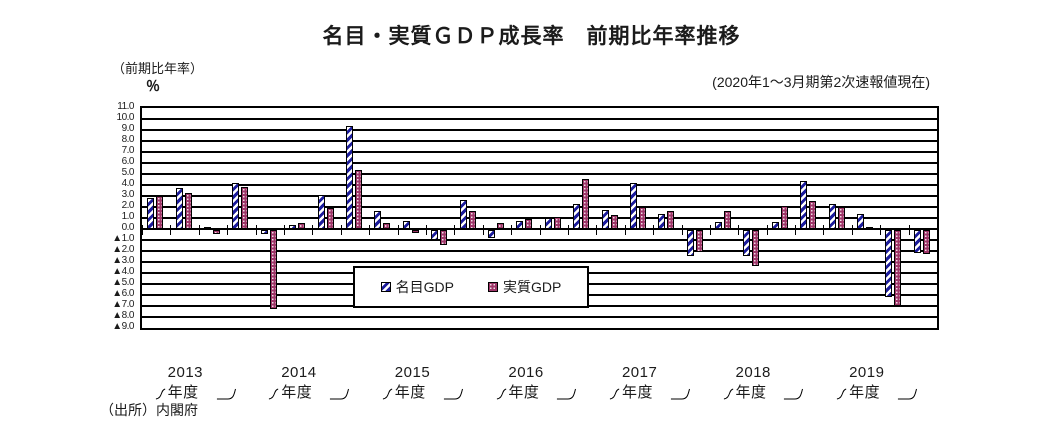  What do you see at coordinates (123, 315) in the screenshot?
I see `y-tick-label: ▲8.0` at bounding box center [123, 315].